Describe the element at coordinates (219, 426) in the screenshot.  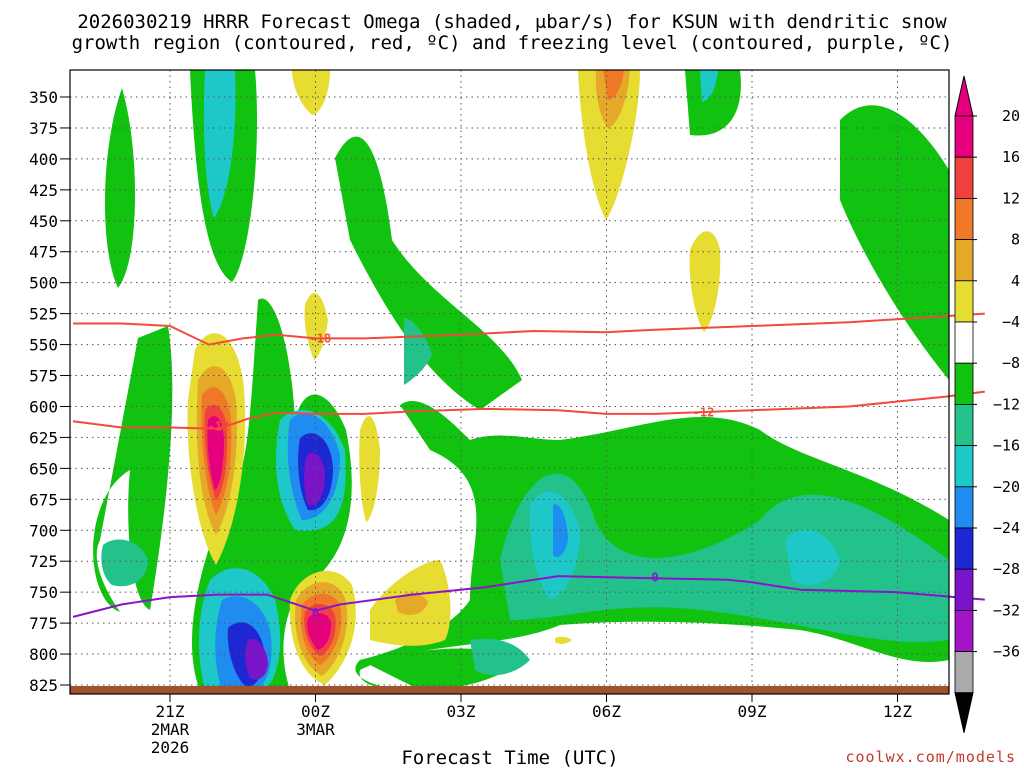
I see `contour-label-dgz-minus12-0: -12` at that location.